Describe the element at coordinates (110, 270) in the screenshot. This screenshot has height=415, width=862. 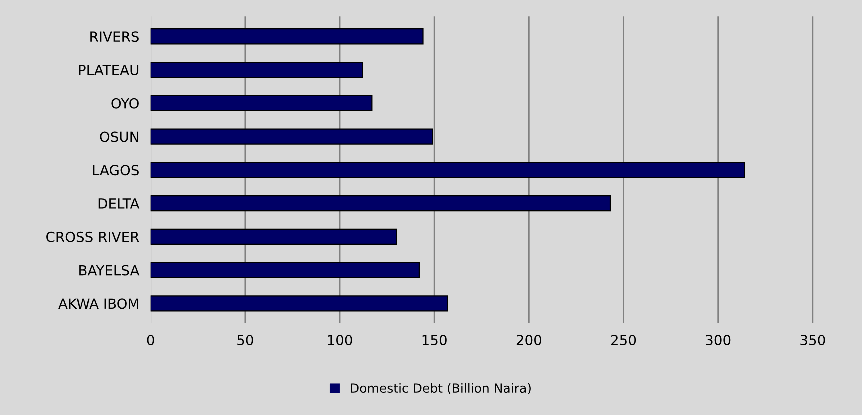
I see `y-tick-label: BAYELSA` at that location.